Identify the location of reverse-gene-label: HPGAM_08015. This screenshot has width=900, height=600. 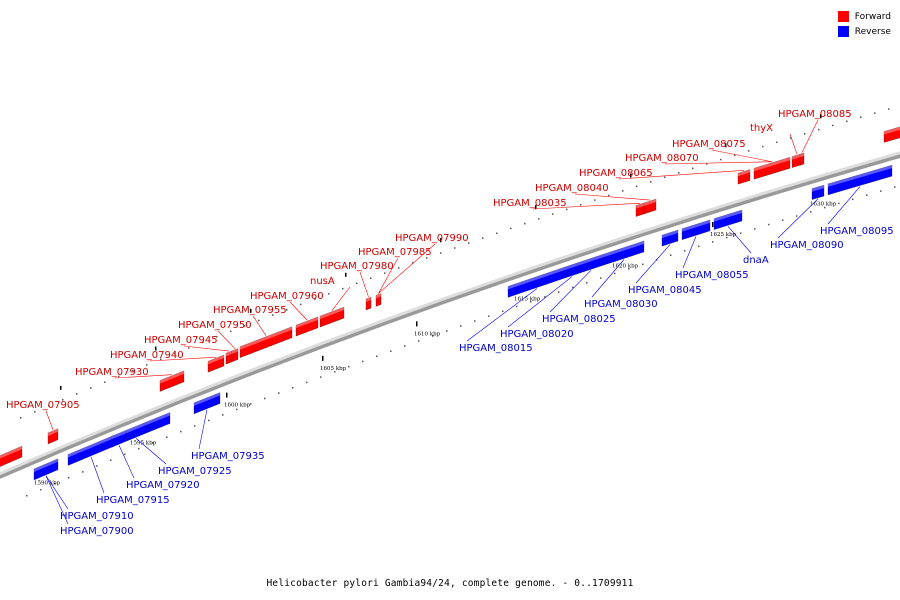
(496, 348).